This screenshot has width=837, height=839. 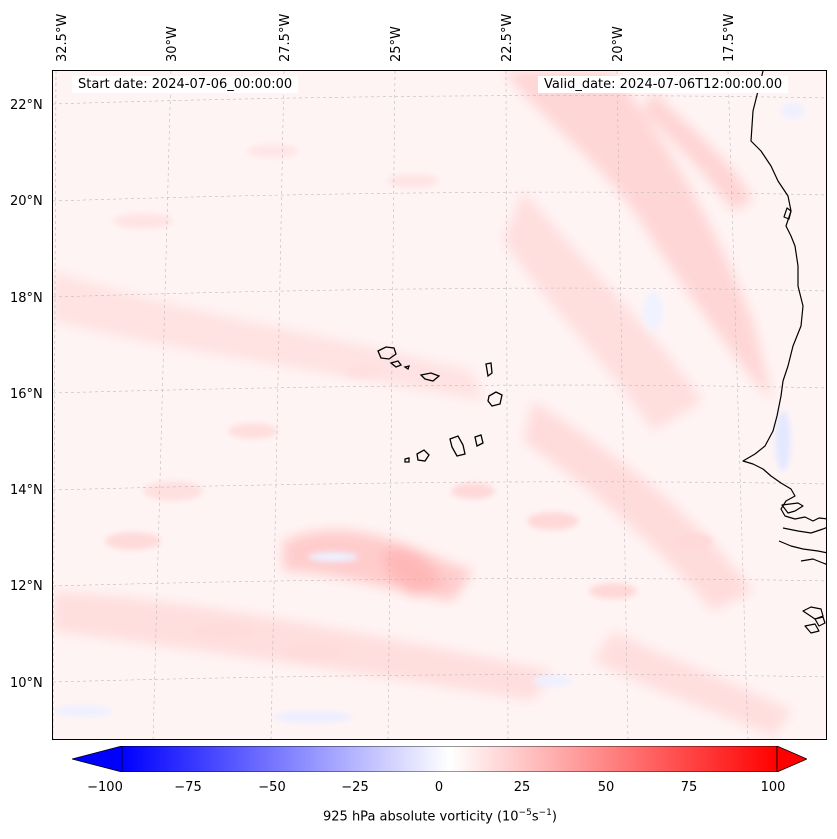 What do you see at coordinates (396, 44) in the screenshot?
I see `lon-label-25w: 25°W` at bounding box center [396, 44].